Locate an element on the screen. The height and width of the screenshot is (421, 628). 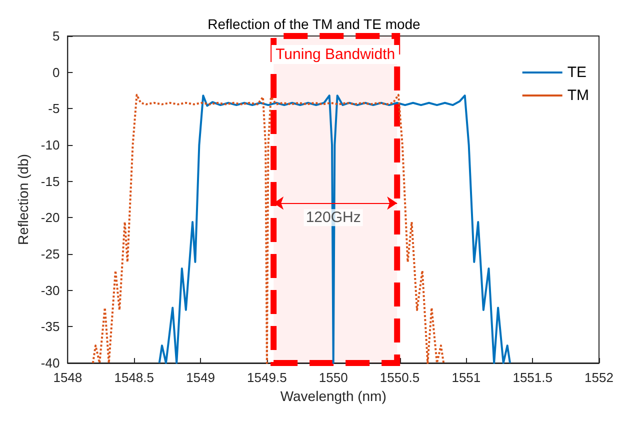
x-tick-label: 1550 is located at coordinates (333, 377).